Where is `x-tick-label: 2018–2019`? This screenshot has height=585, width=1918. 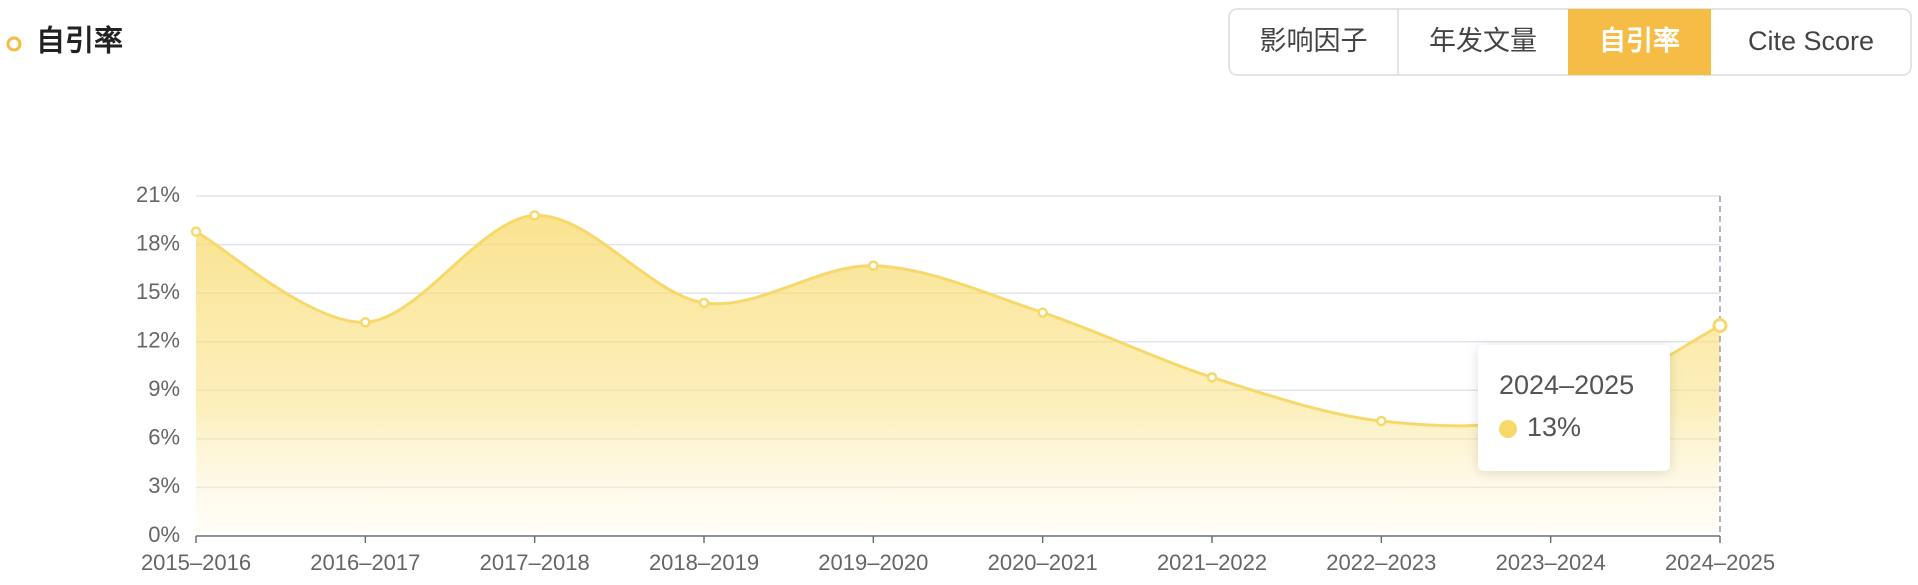
x-tick-label: 2018–2019 is located at coordinates (704, 562).